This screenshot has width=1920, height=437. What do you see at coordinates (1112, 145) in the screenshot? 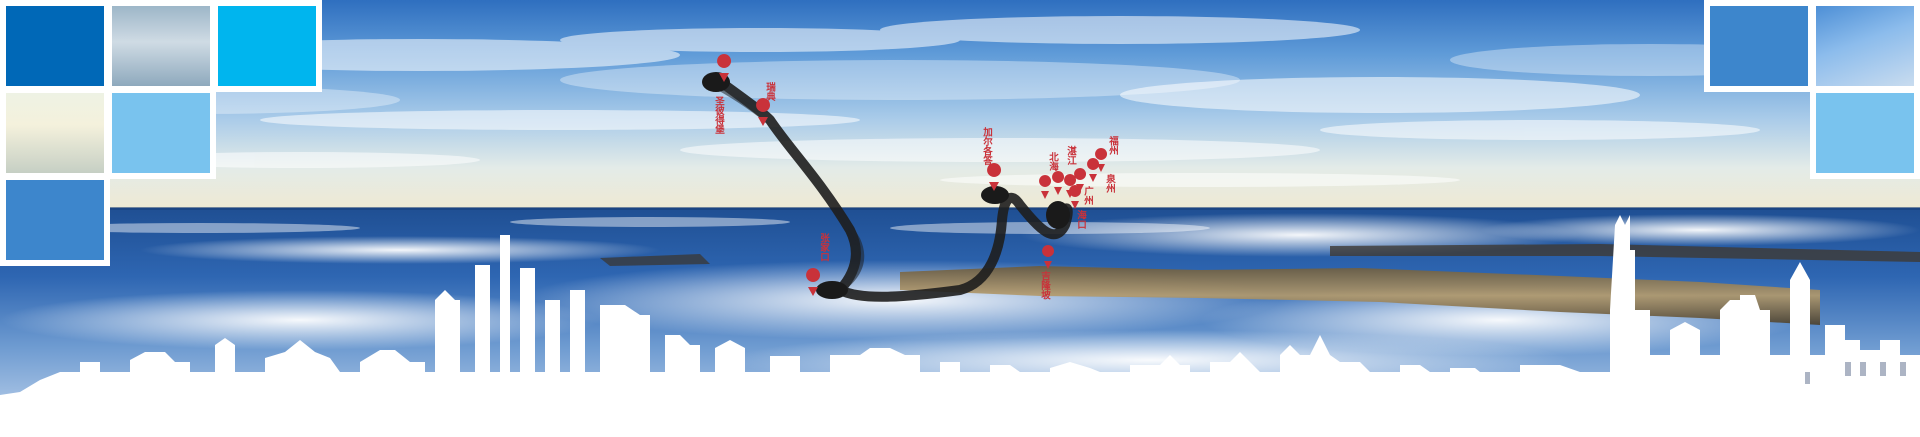
I see `pin-label-east-e: 福州` at bounding box center [1112, 145].